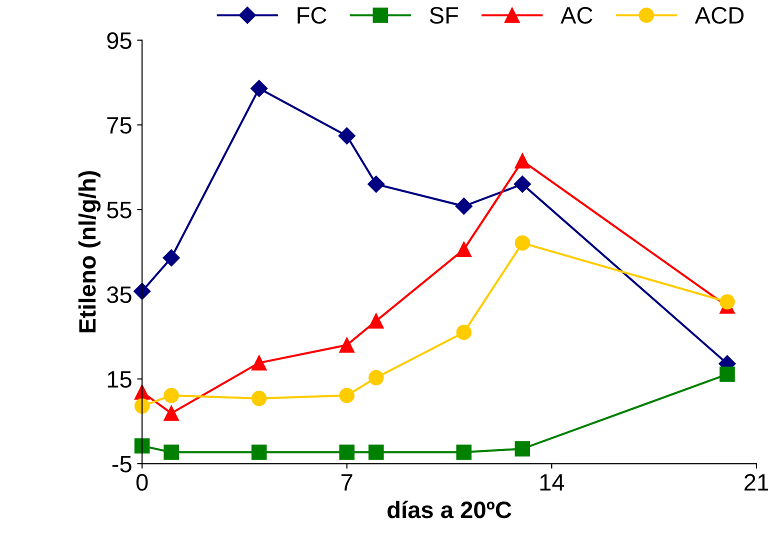 The image size is (768, 536). What do you see at coordinates (444, 15) in the screenshot?
I see `legend-label: SF` at bounding box center [444, 15].